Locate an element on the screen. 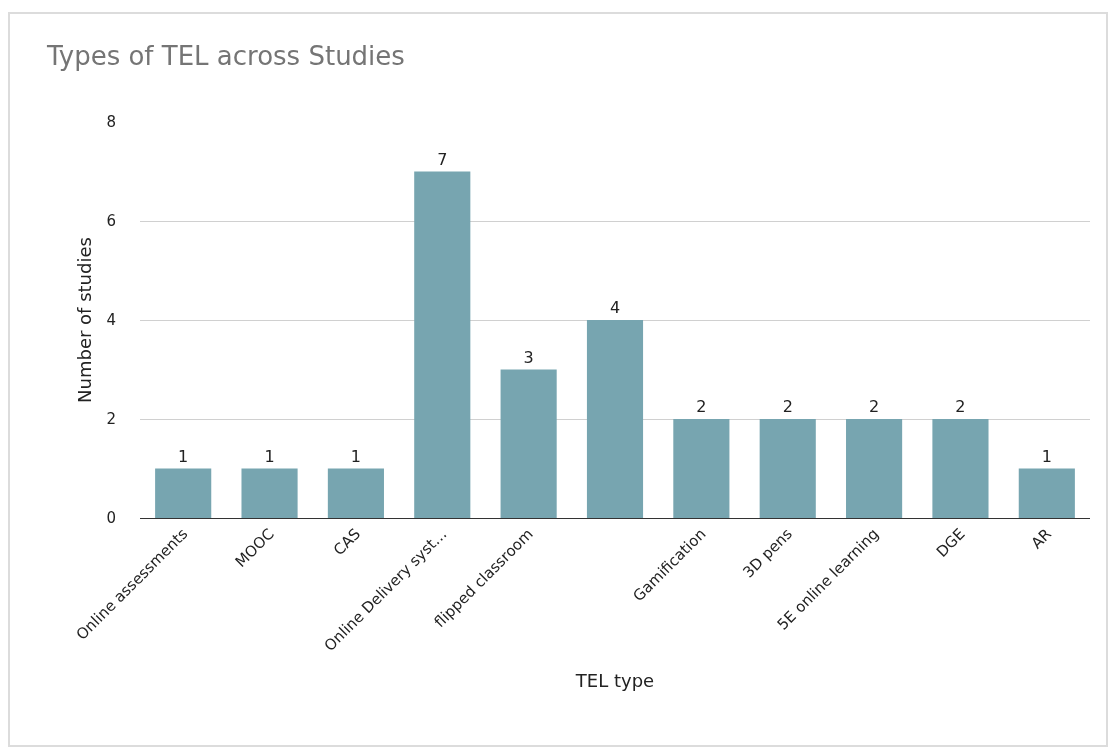 This screenshot has height=749, width=1117. y-tick-label: 2 is located at coordinates (111, 419).